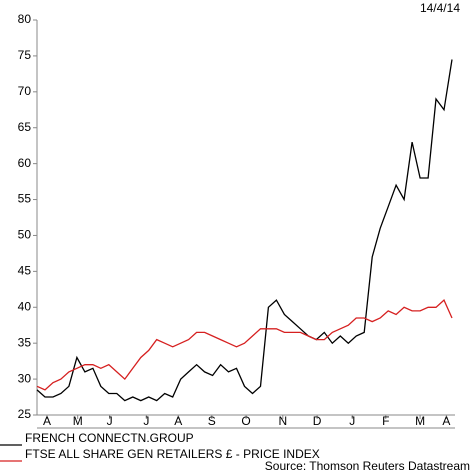  I want to click on y-tick-label: 30, so click(25, 378).